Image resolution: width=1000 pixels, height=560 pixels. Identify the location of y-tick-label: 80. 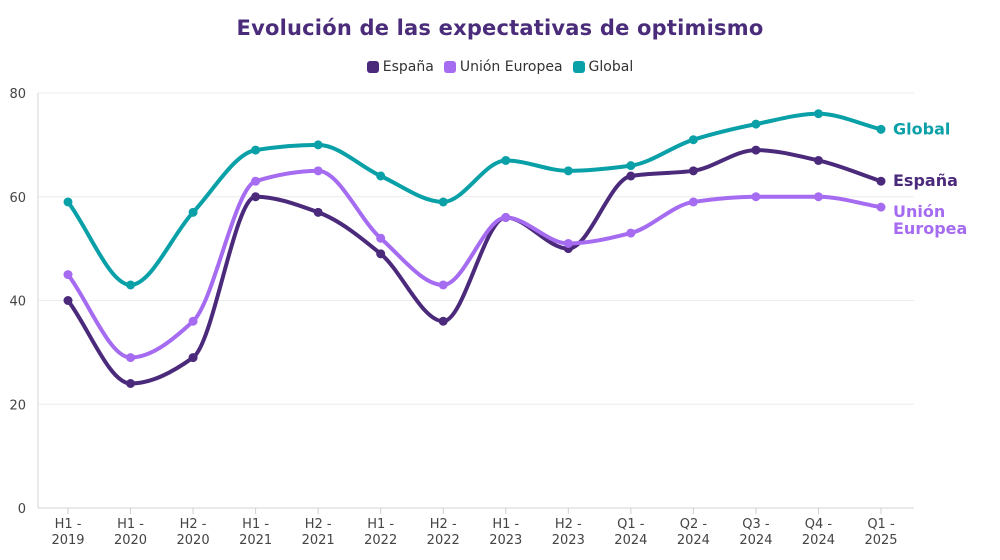
(17, 94).